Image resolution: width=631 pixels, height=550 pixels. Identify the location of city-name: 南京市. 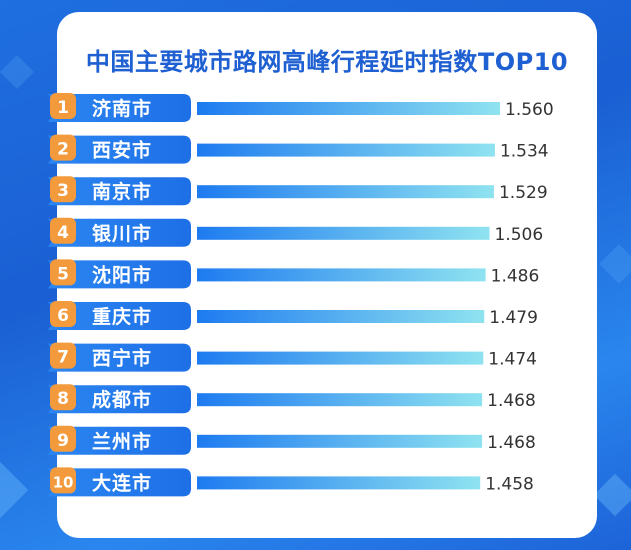
(122, 191).